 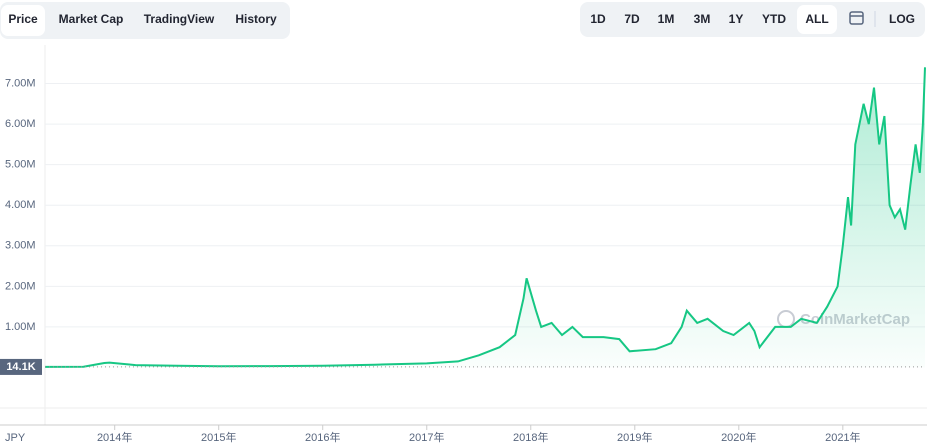 What do you see at coordinates (752, 19) in the screenshot?
I see `range-bar` at bounding box center [752, 19].